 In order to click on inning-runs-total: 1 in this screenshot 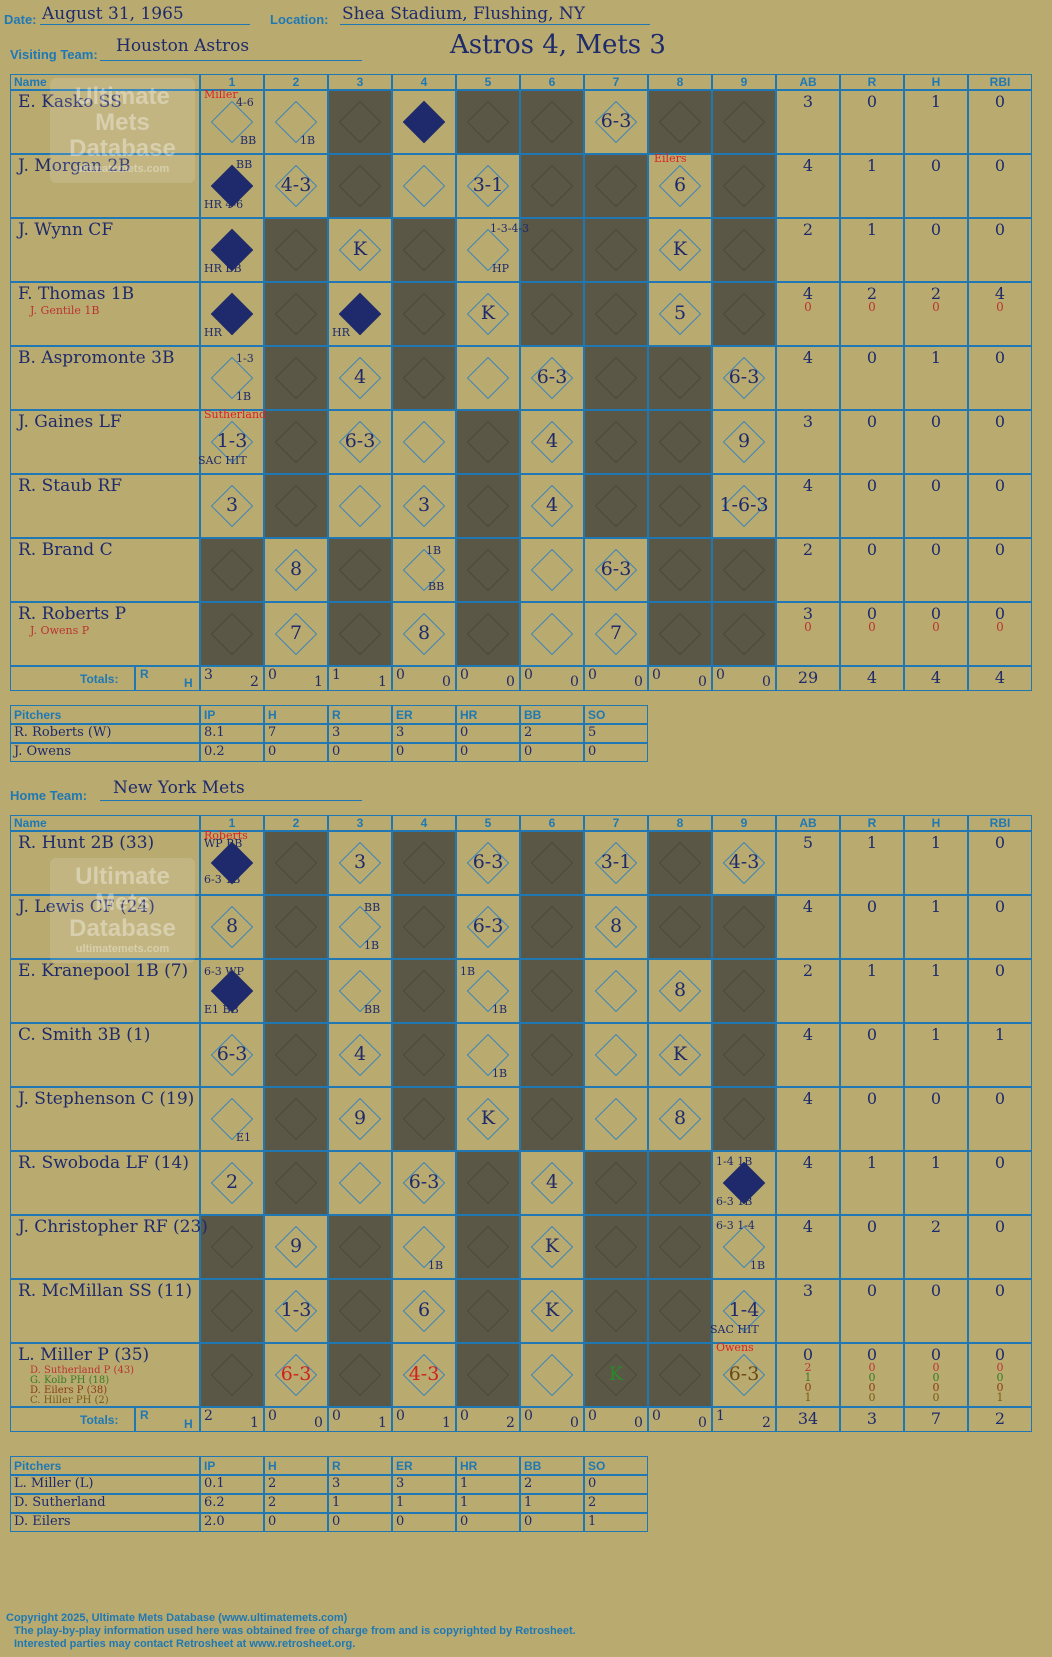, I will do `click(720, 1416)`.